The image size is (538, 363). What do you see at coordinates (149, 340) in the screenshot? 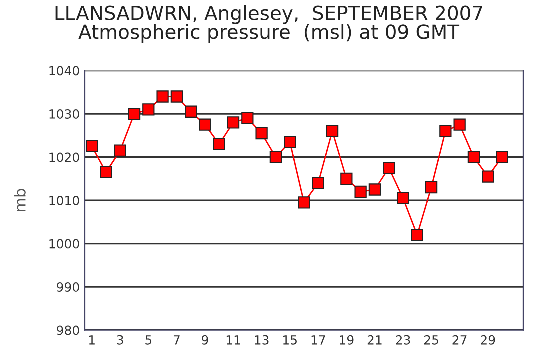
I see `x-tick-label: 5` at bounding box center [149, 340].